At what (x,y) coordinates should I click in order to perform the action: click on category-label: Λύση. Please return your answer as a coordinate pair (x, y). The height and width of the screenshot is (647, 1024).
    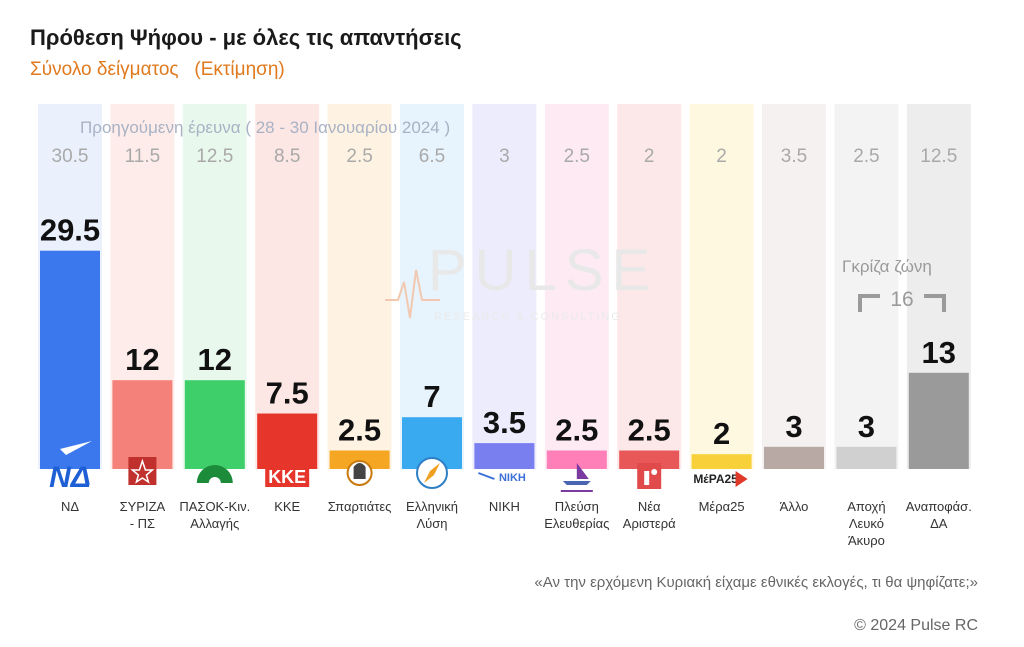
    Looking at the image, I should click on (431, 523).